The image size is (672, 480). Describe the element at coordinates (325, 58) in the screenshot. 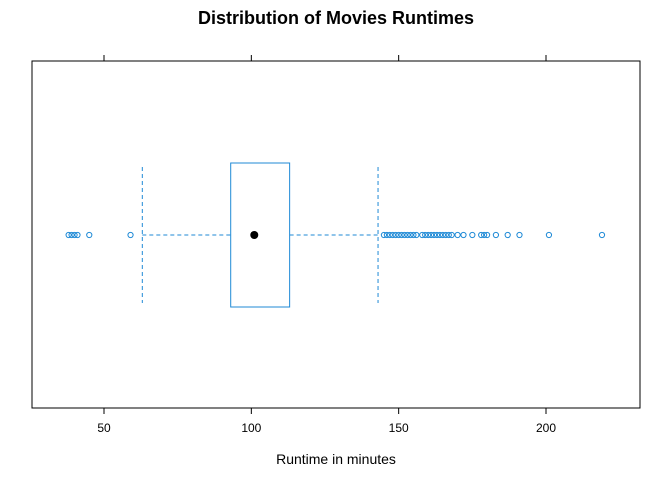

I see `top-axis-ticks` at that location.